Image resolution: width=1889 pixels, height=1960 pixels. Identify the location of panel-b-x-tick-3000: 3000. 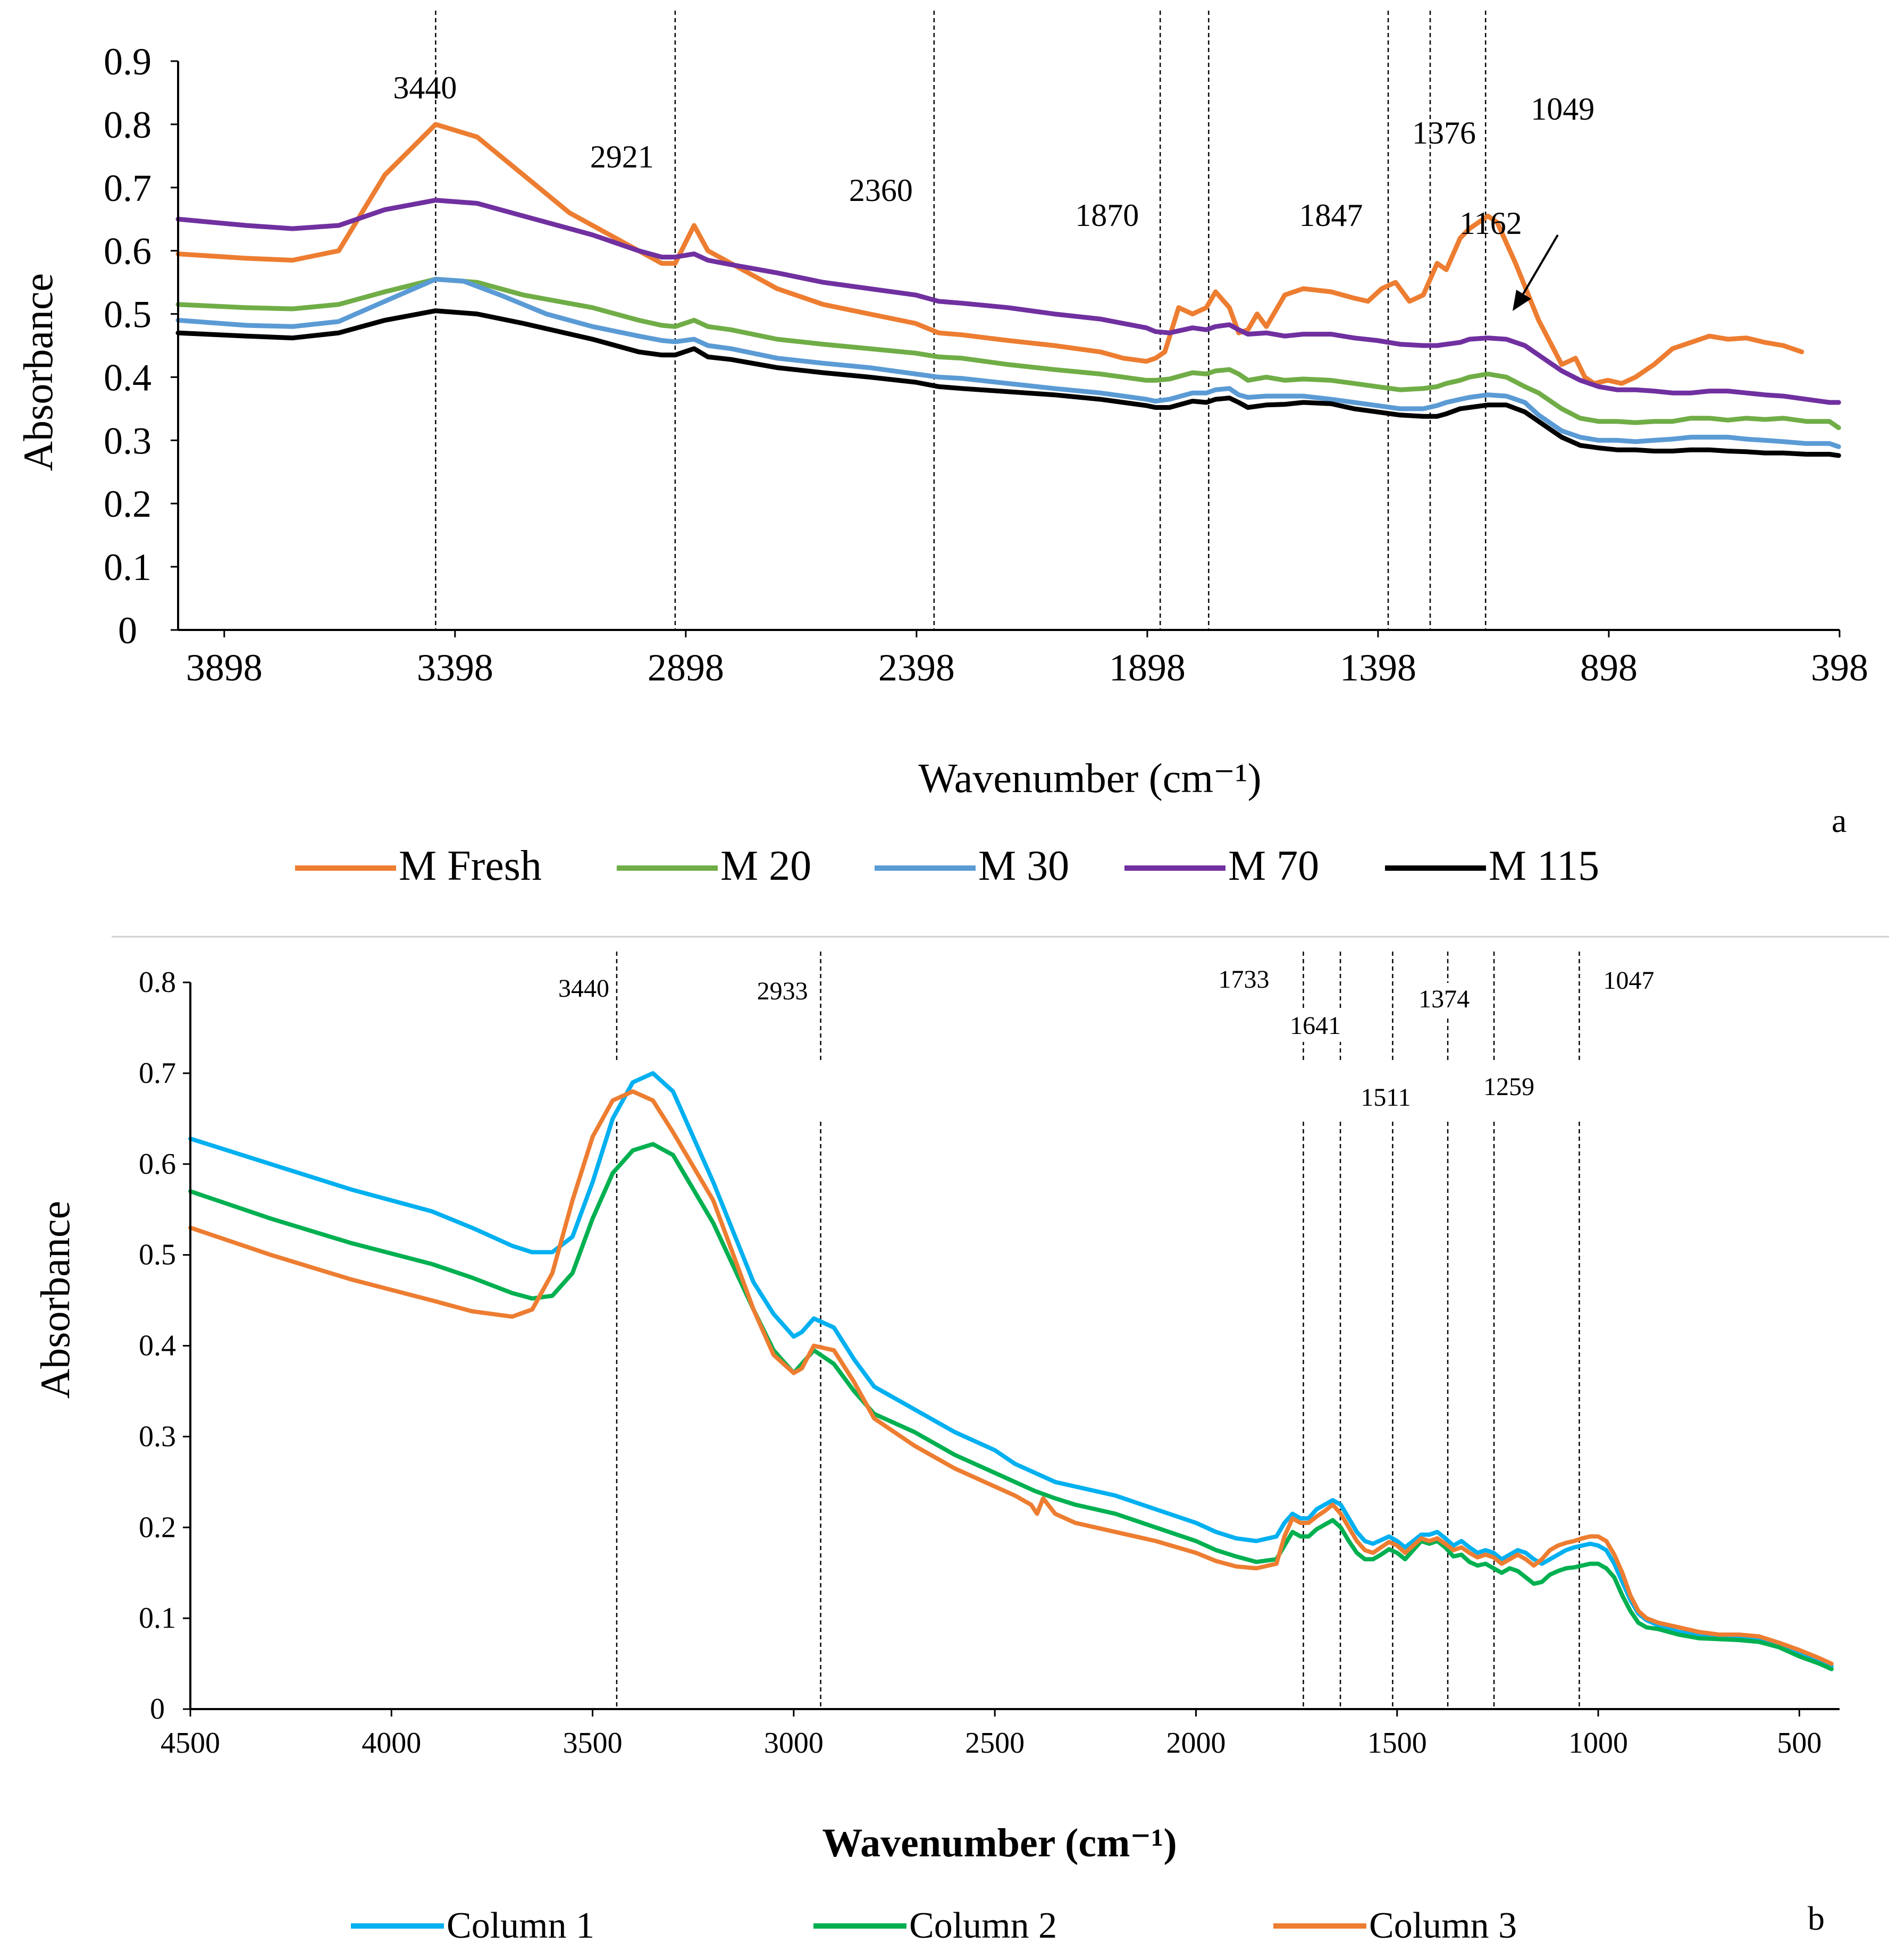
(794, 1743).